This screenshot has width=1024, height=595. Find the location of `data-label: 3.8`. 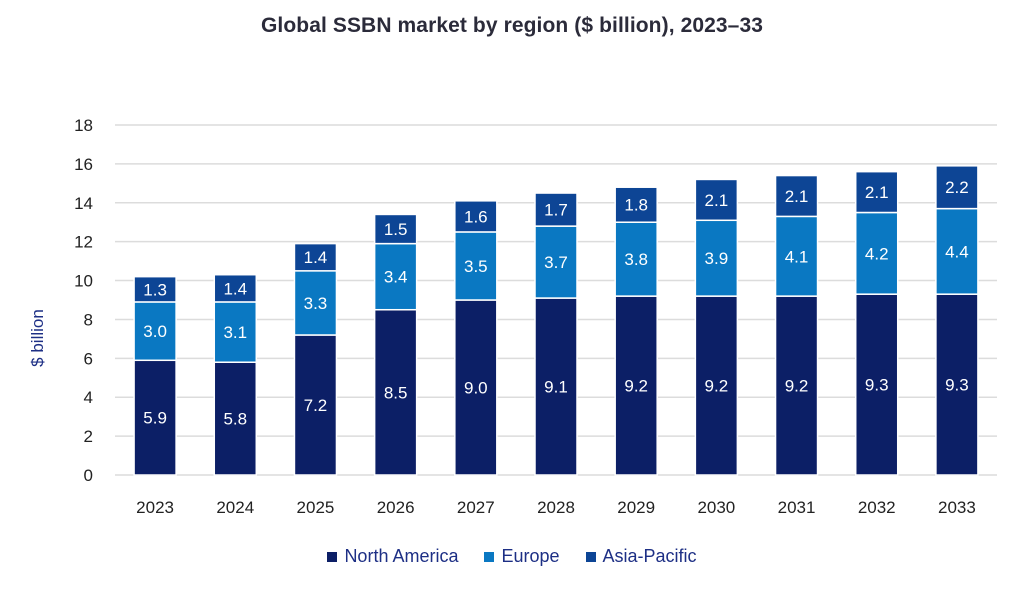

data-label: 3.8 is located at coordinates (636, 259).